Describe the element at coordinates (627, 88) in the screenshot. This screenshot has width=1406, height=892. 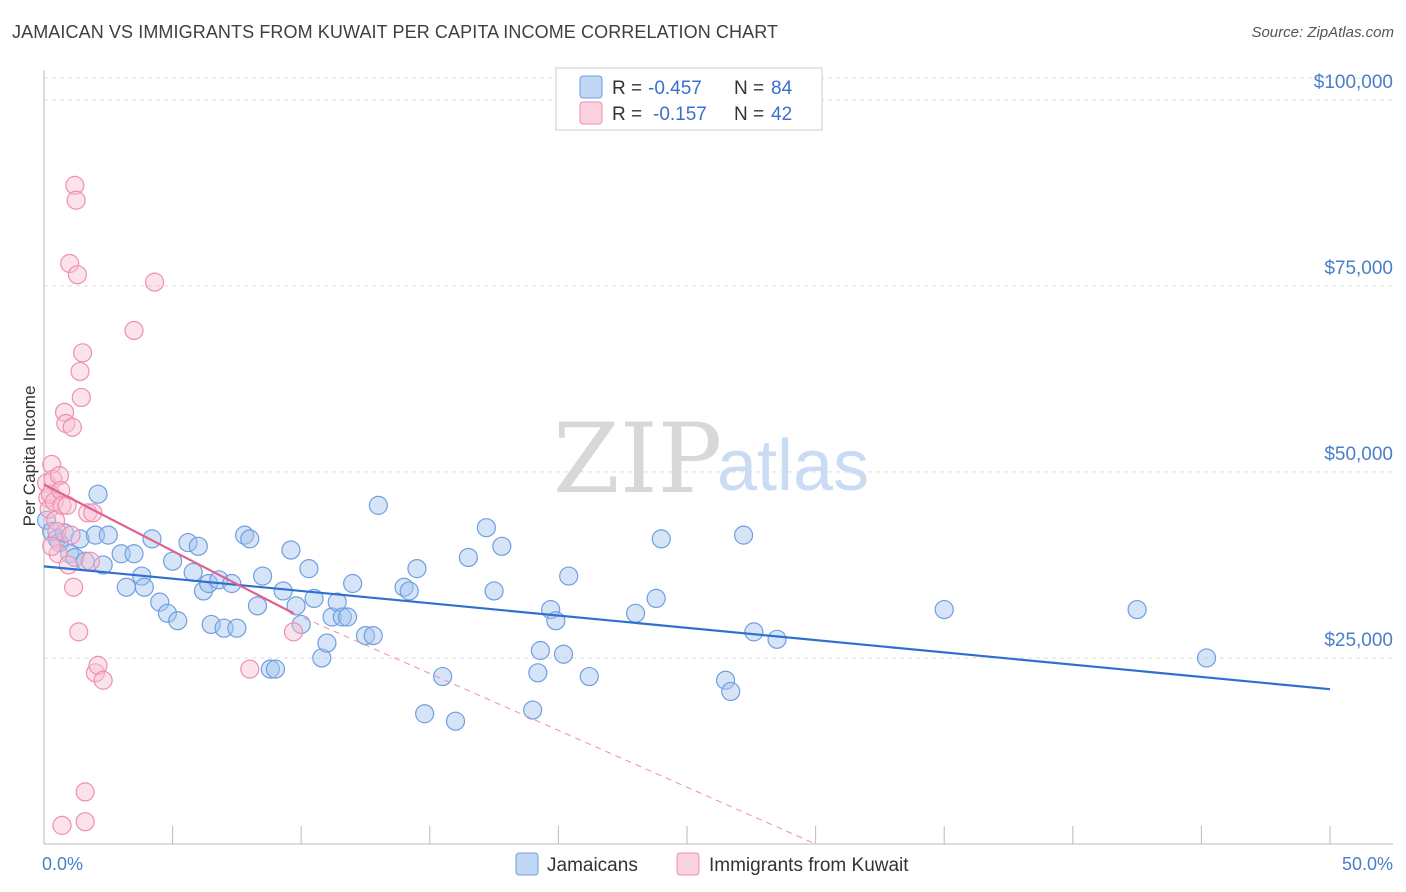
I see `legend-r-label-1: R =` at that location.